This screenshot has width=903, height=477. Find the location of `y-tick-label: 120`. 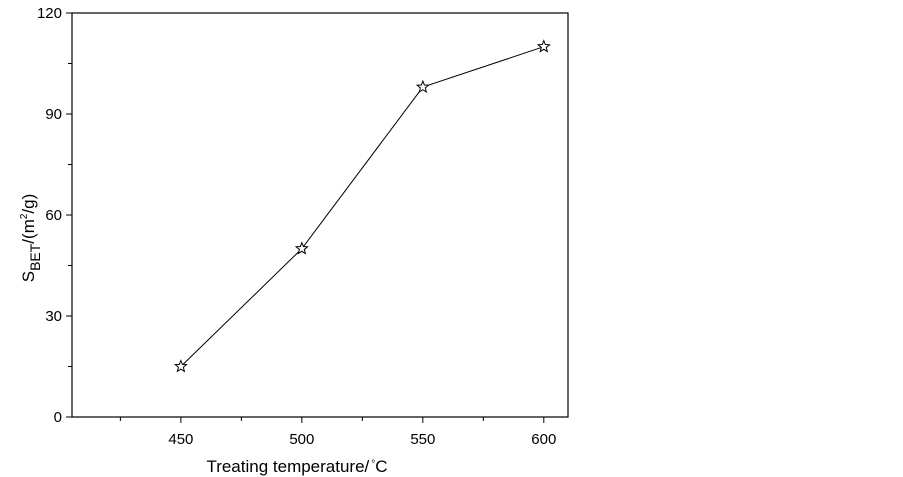

y-tick-label: 120 is located at coordinates (49, 13).